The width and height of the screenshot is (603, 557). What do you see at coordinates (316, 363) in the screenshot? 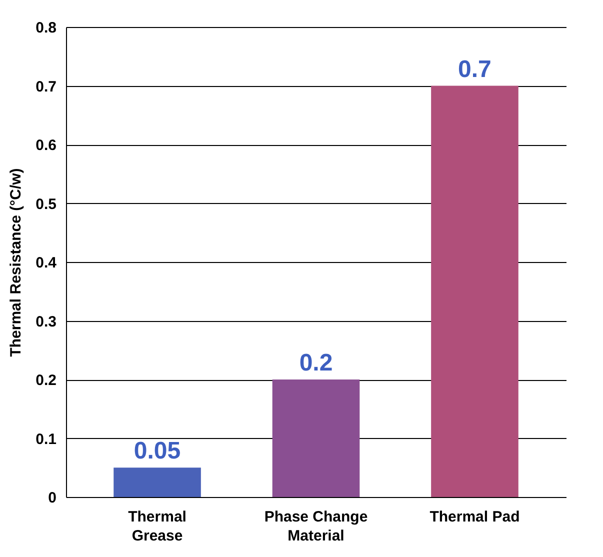
I see `data-label: 0.2` at bounding box center [316, 363].